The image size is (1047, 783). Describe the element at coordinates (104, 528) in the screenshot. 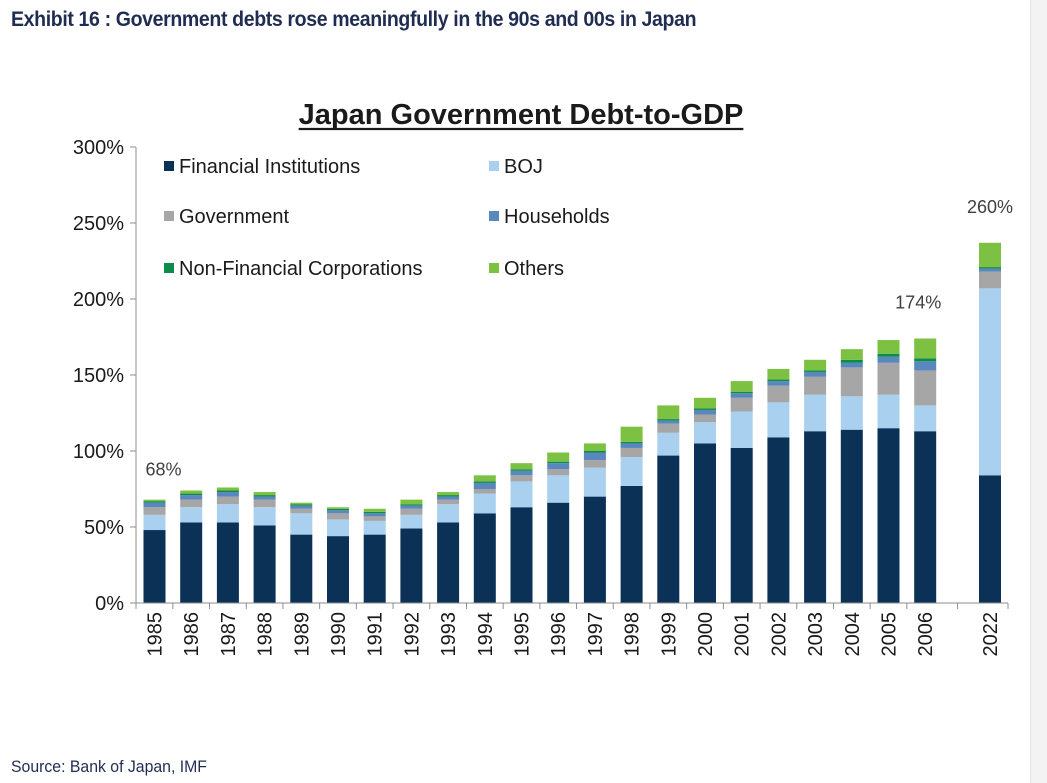

I see `y-tick-label: 50%` at that location.